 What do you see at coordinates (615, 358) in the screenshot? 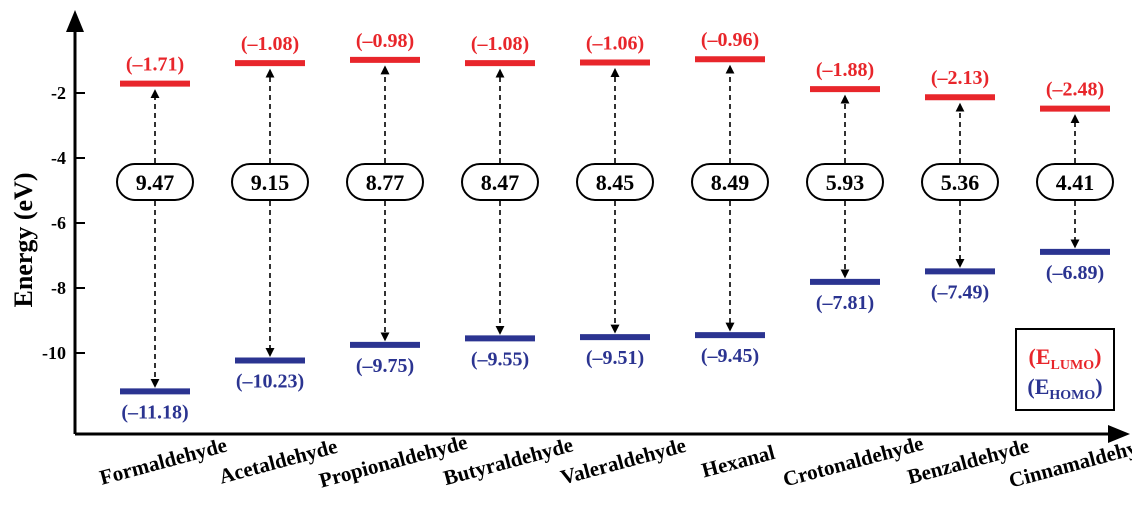
I see `homo-value-label: (–9.51)` at bounding box center [615, 358].